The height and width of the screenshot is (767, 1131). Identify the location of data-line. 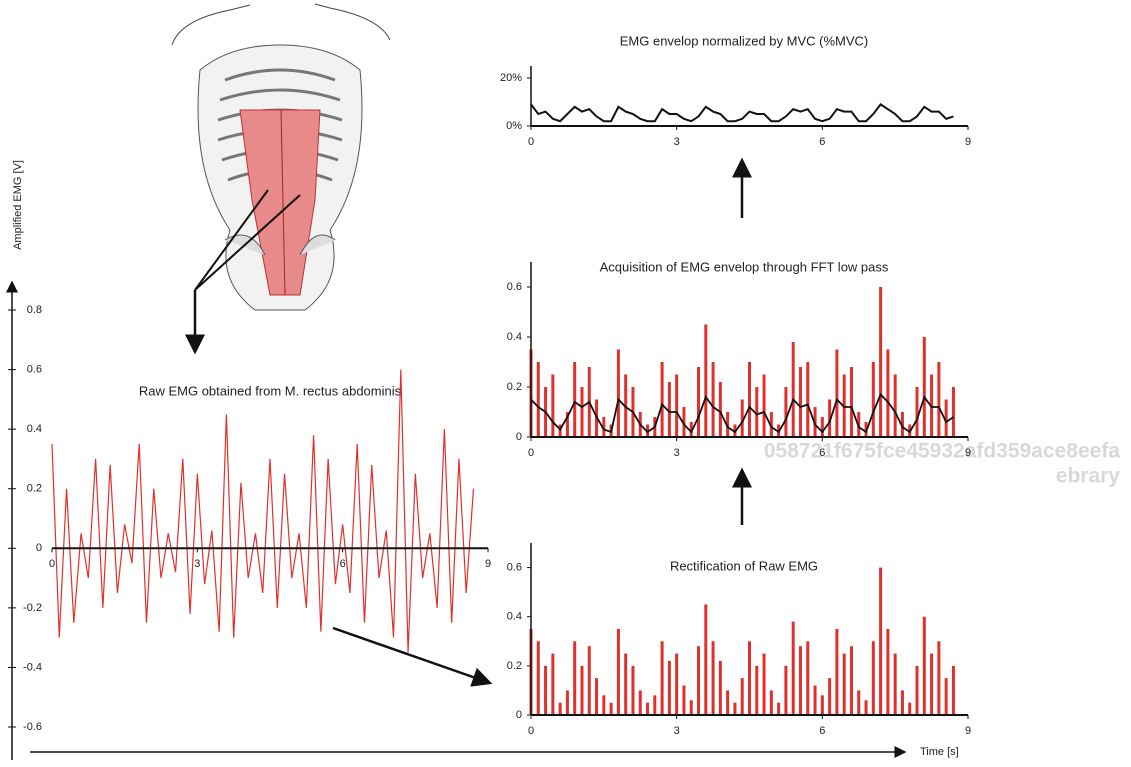
(263, 511).